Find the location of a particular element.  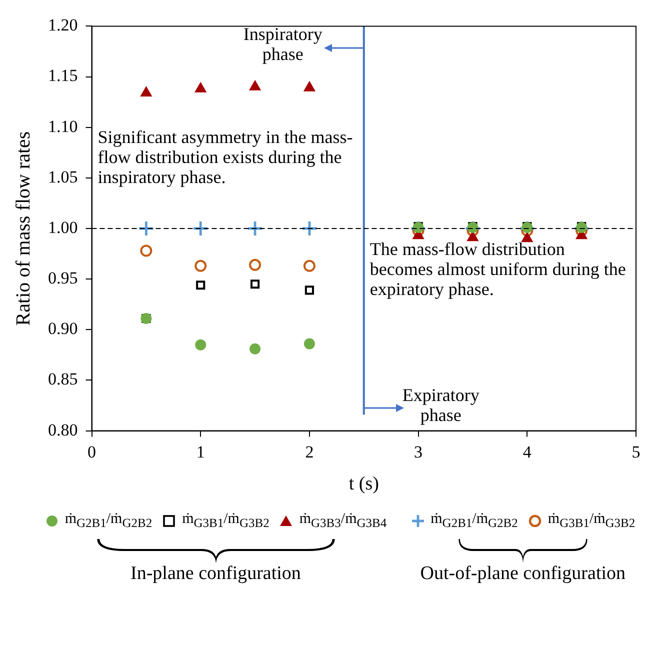

text: In-plane configuration is located at coordinates (215, 573).